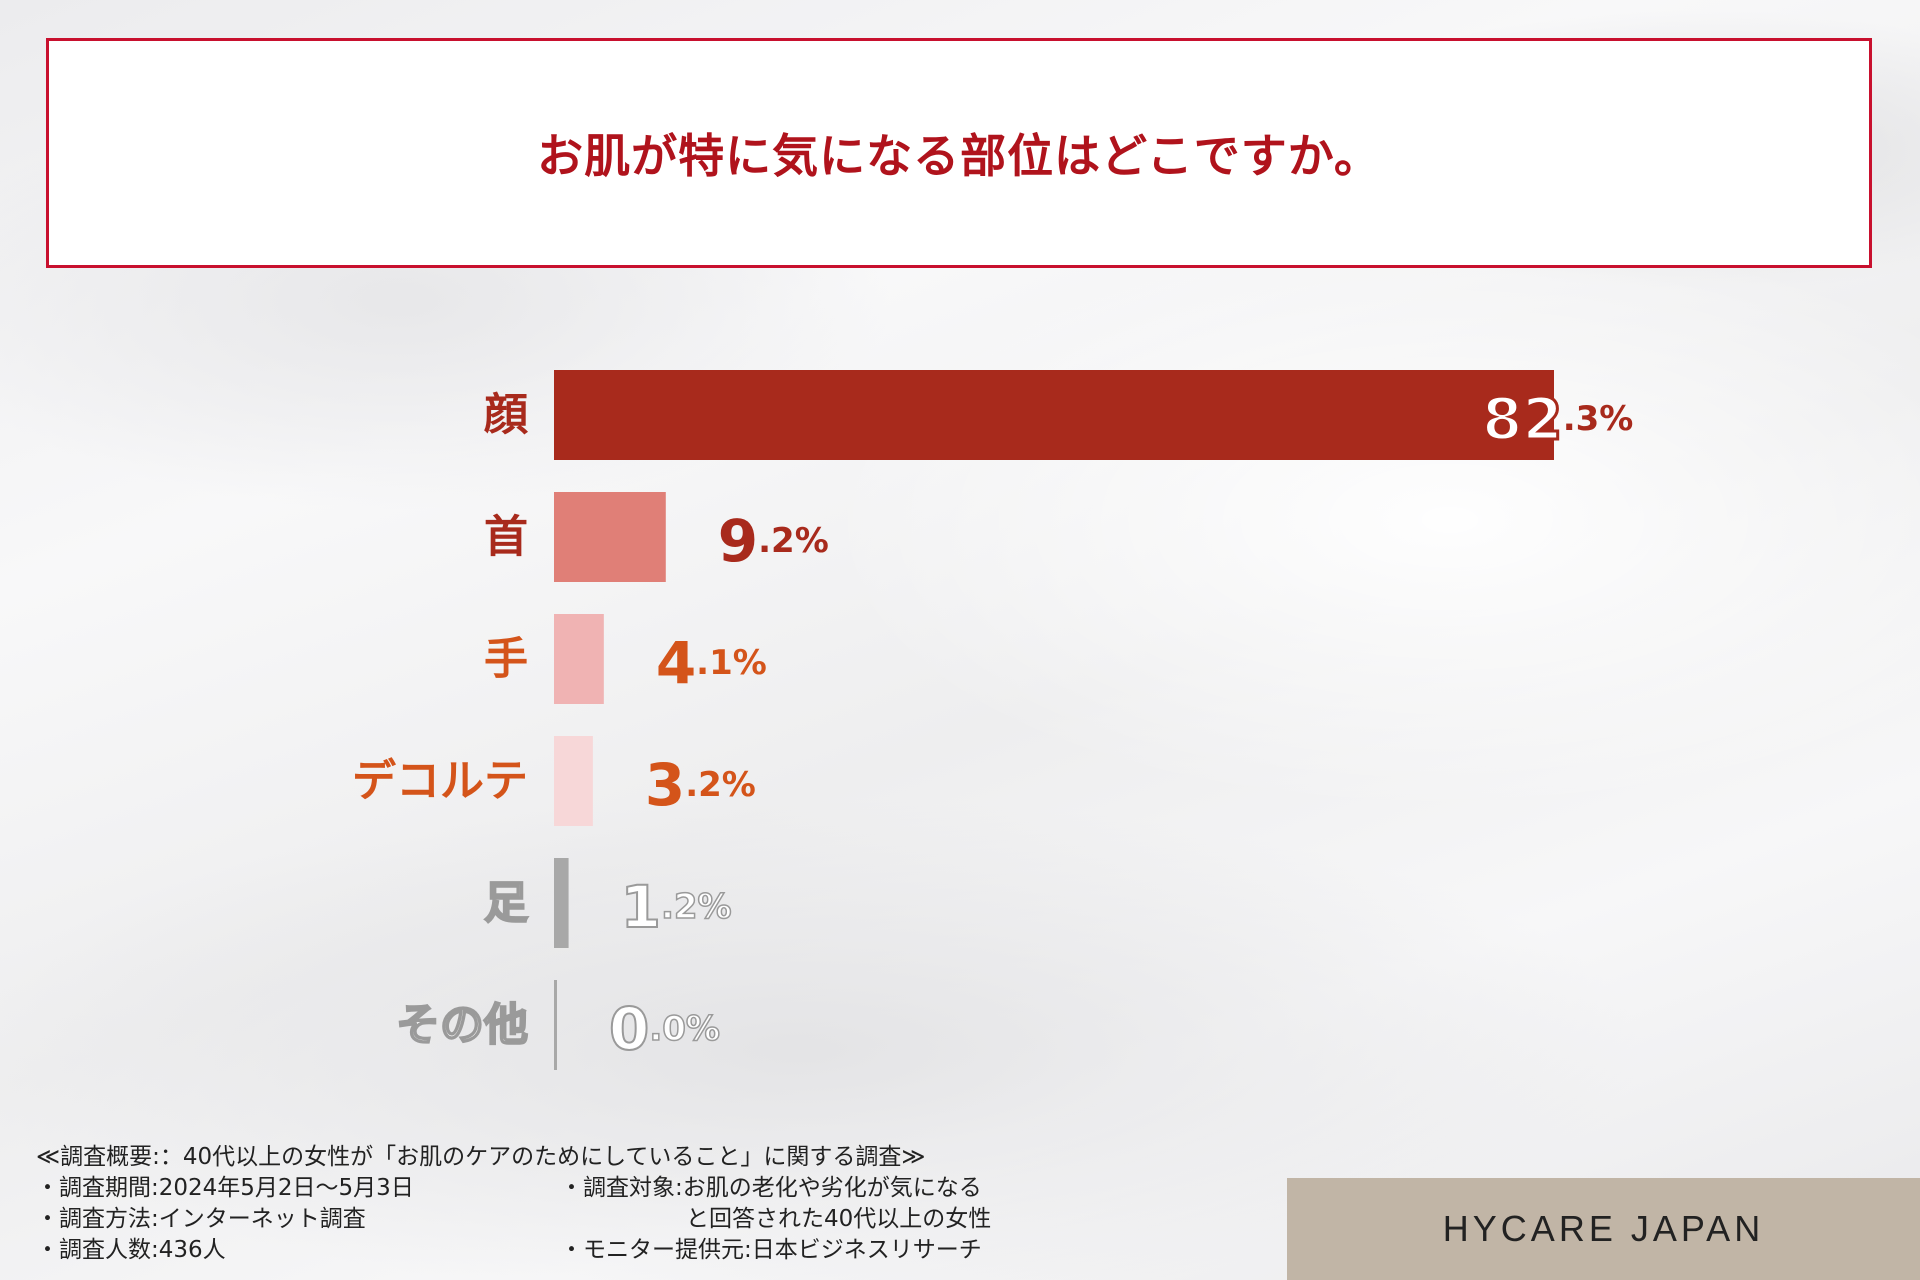 The height and width of the screenshot is (1280, 1920). Describe the element at coordinates (720, 785) in the screenshot. I see `value-label-dec-3: .2%` at that location.